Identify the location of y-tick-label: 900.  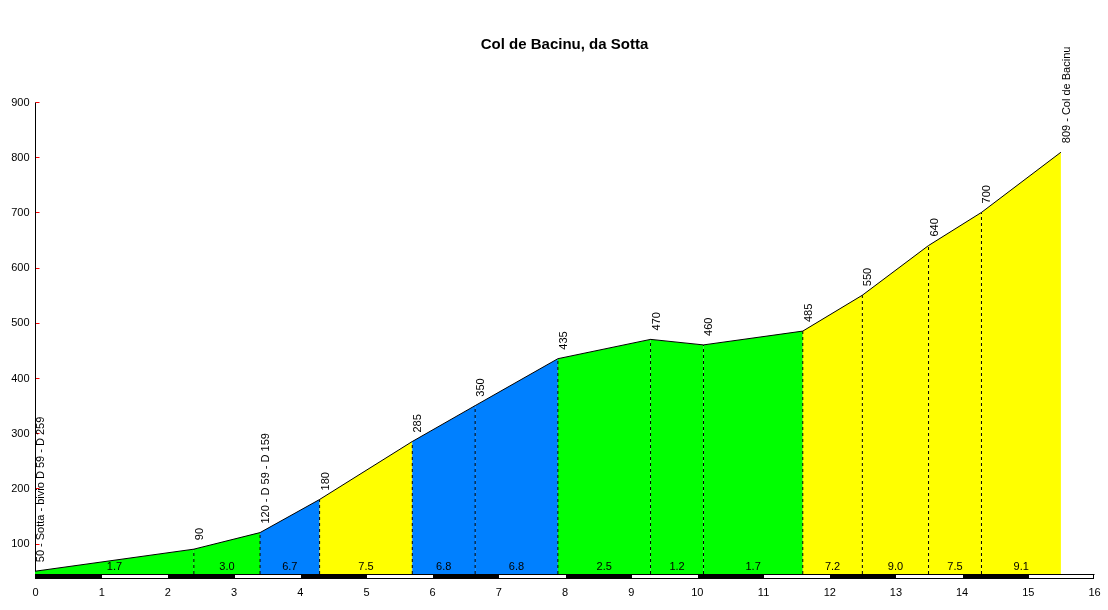
(20, 101).